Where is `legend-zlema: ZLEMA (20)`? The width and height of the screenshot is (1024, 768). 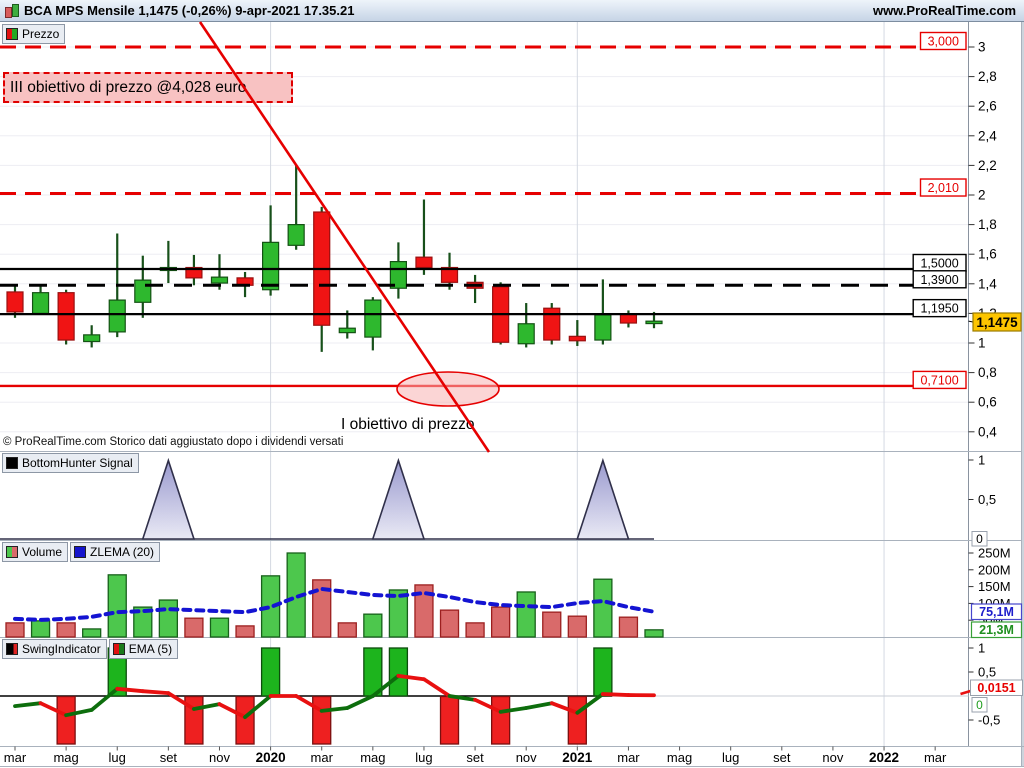 legend-zlema: ZLEMA (20) is located at coordinates (115, 552).